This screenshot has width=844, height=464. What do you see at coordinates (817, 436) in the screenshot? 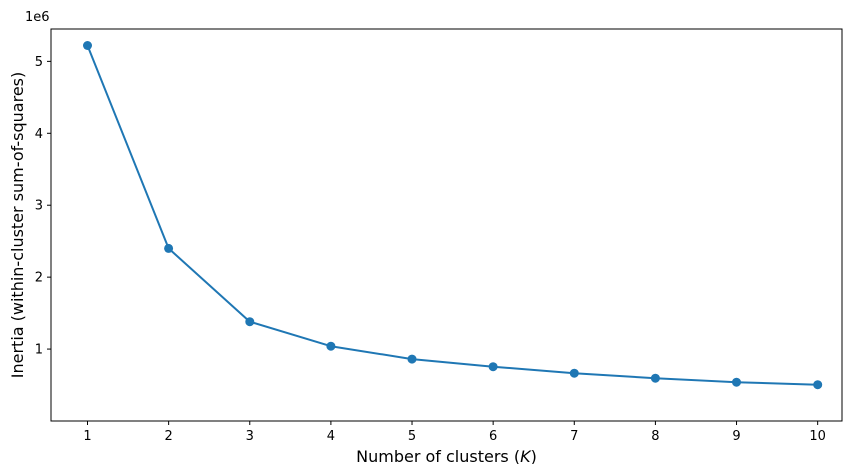
I see `x-tick-label: 10` at bounding box center [817, 436].